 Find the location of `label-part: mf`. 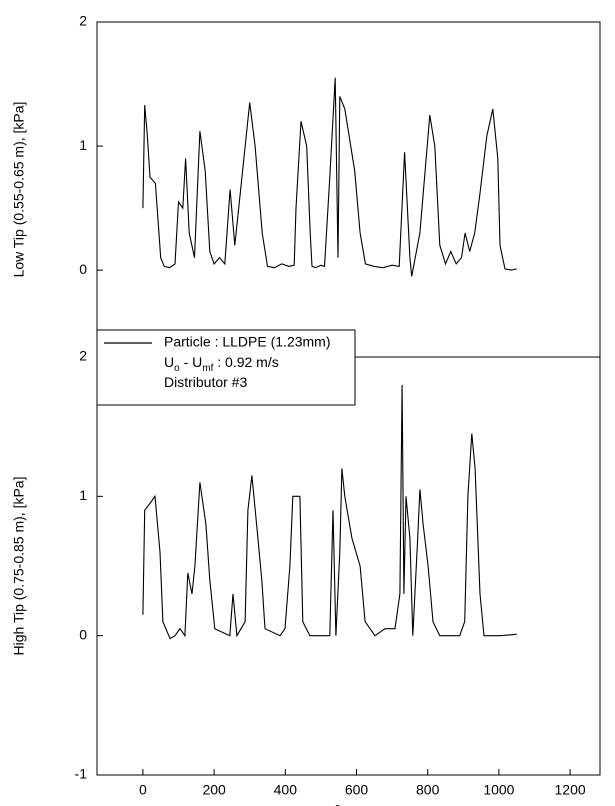

label-part: mf is located at coordinates (207, 368).